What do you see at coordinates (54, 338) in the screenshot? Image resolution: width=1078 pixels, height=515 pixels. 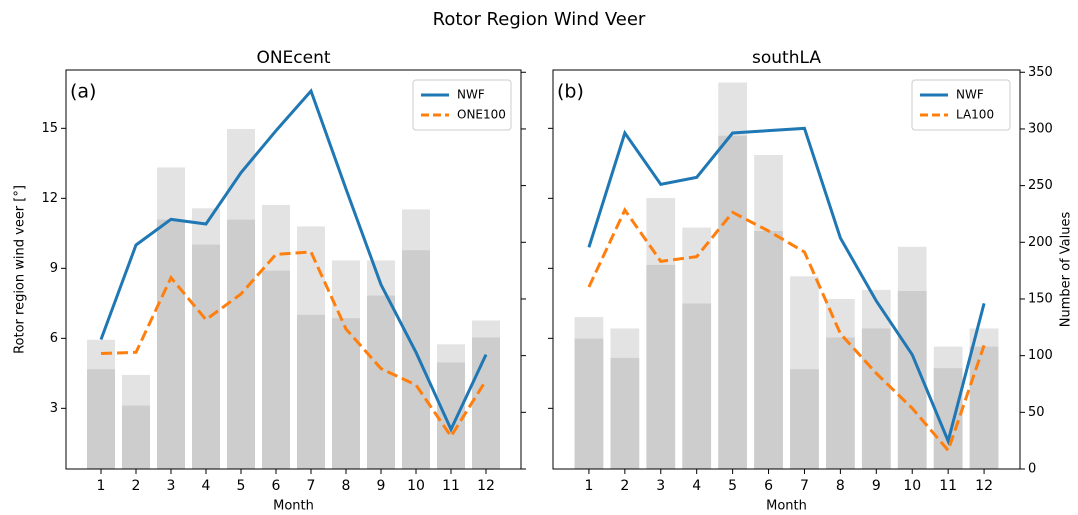 I see `y-tick-label: 6` at bounding box center [54, 338].